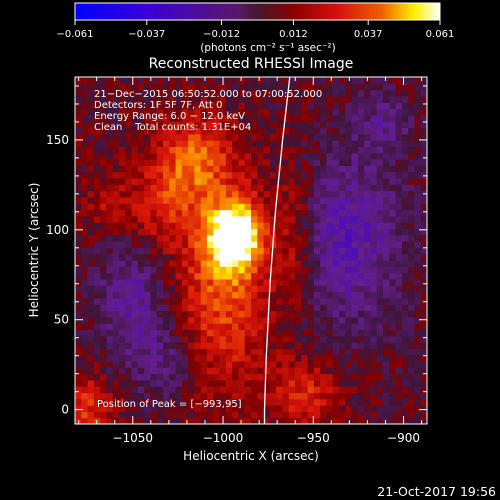 This screenshot has width=500, height=500. I want to click on colorbar-tick-label: 0.037, so click(368, 34).